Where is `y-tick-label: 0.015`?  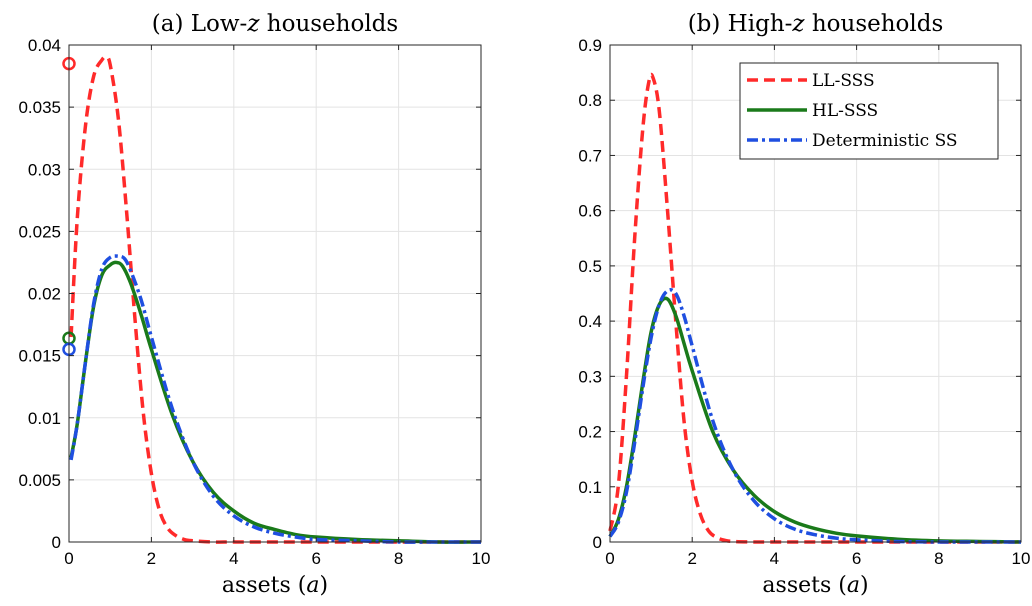 y-tick-label: 0.015 is located at coordinates (39, 356).